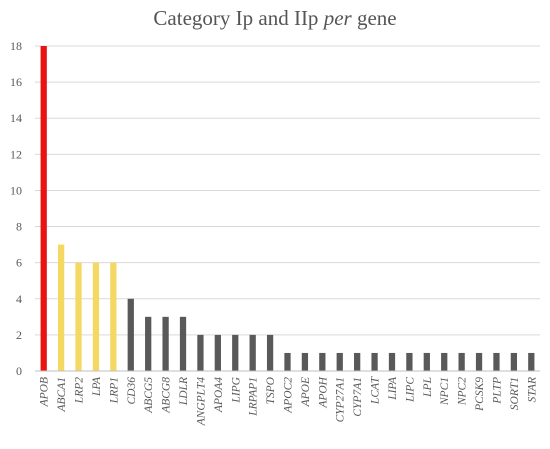 Image resolution: width=550 pixels, height=449 pixels. Describe the element at coordinates (236, 389) in the screenshot. I see `x-tick-label: LIPG` at that location.